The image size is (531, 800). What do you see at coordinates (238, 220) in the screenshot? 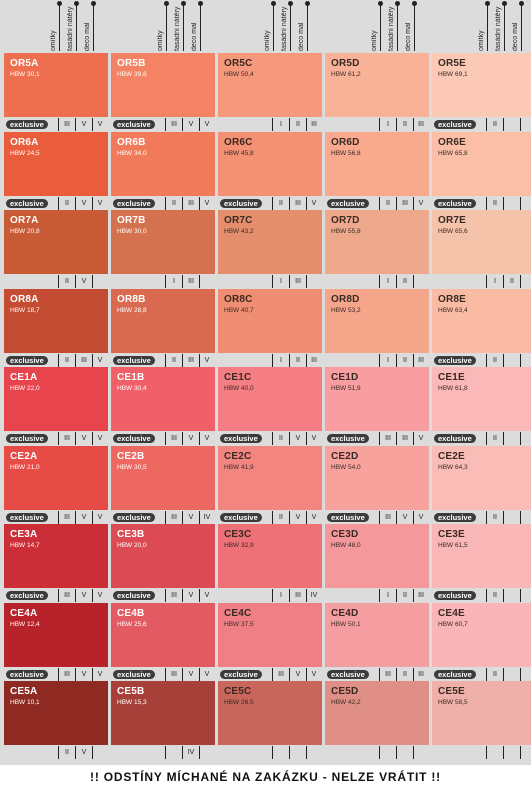
I see `swatch-code: OR7C` at bounding box center [238, 220].